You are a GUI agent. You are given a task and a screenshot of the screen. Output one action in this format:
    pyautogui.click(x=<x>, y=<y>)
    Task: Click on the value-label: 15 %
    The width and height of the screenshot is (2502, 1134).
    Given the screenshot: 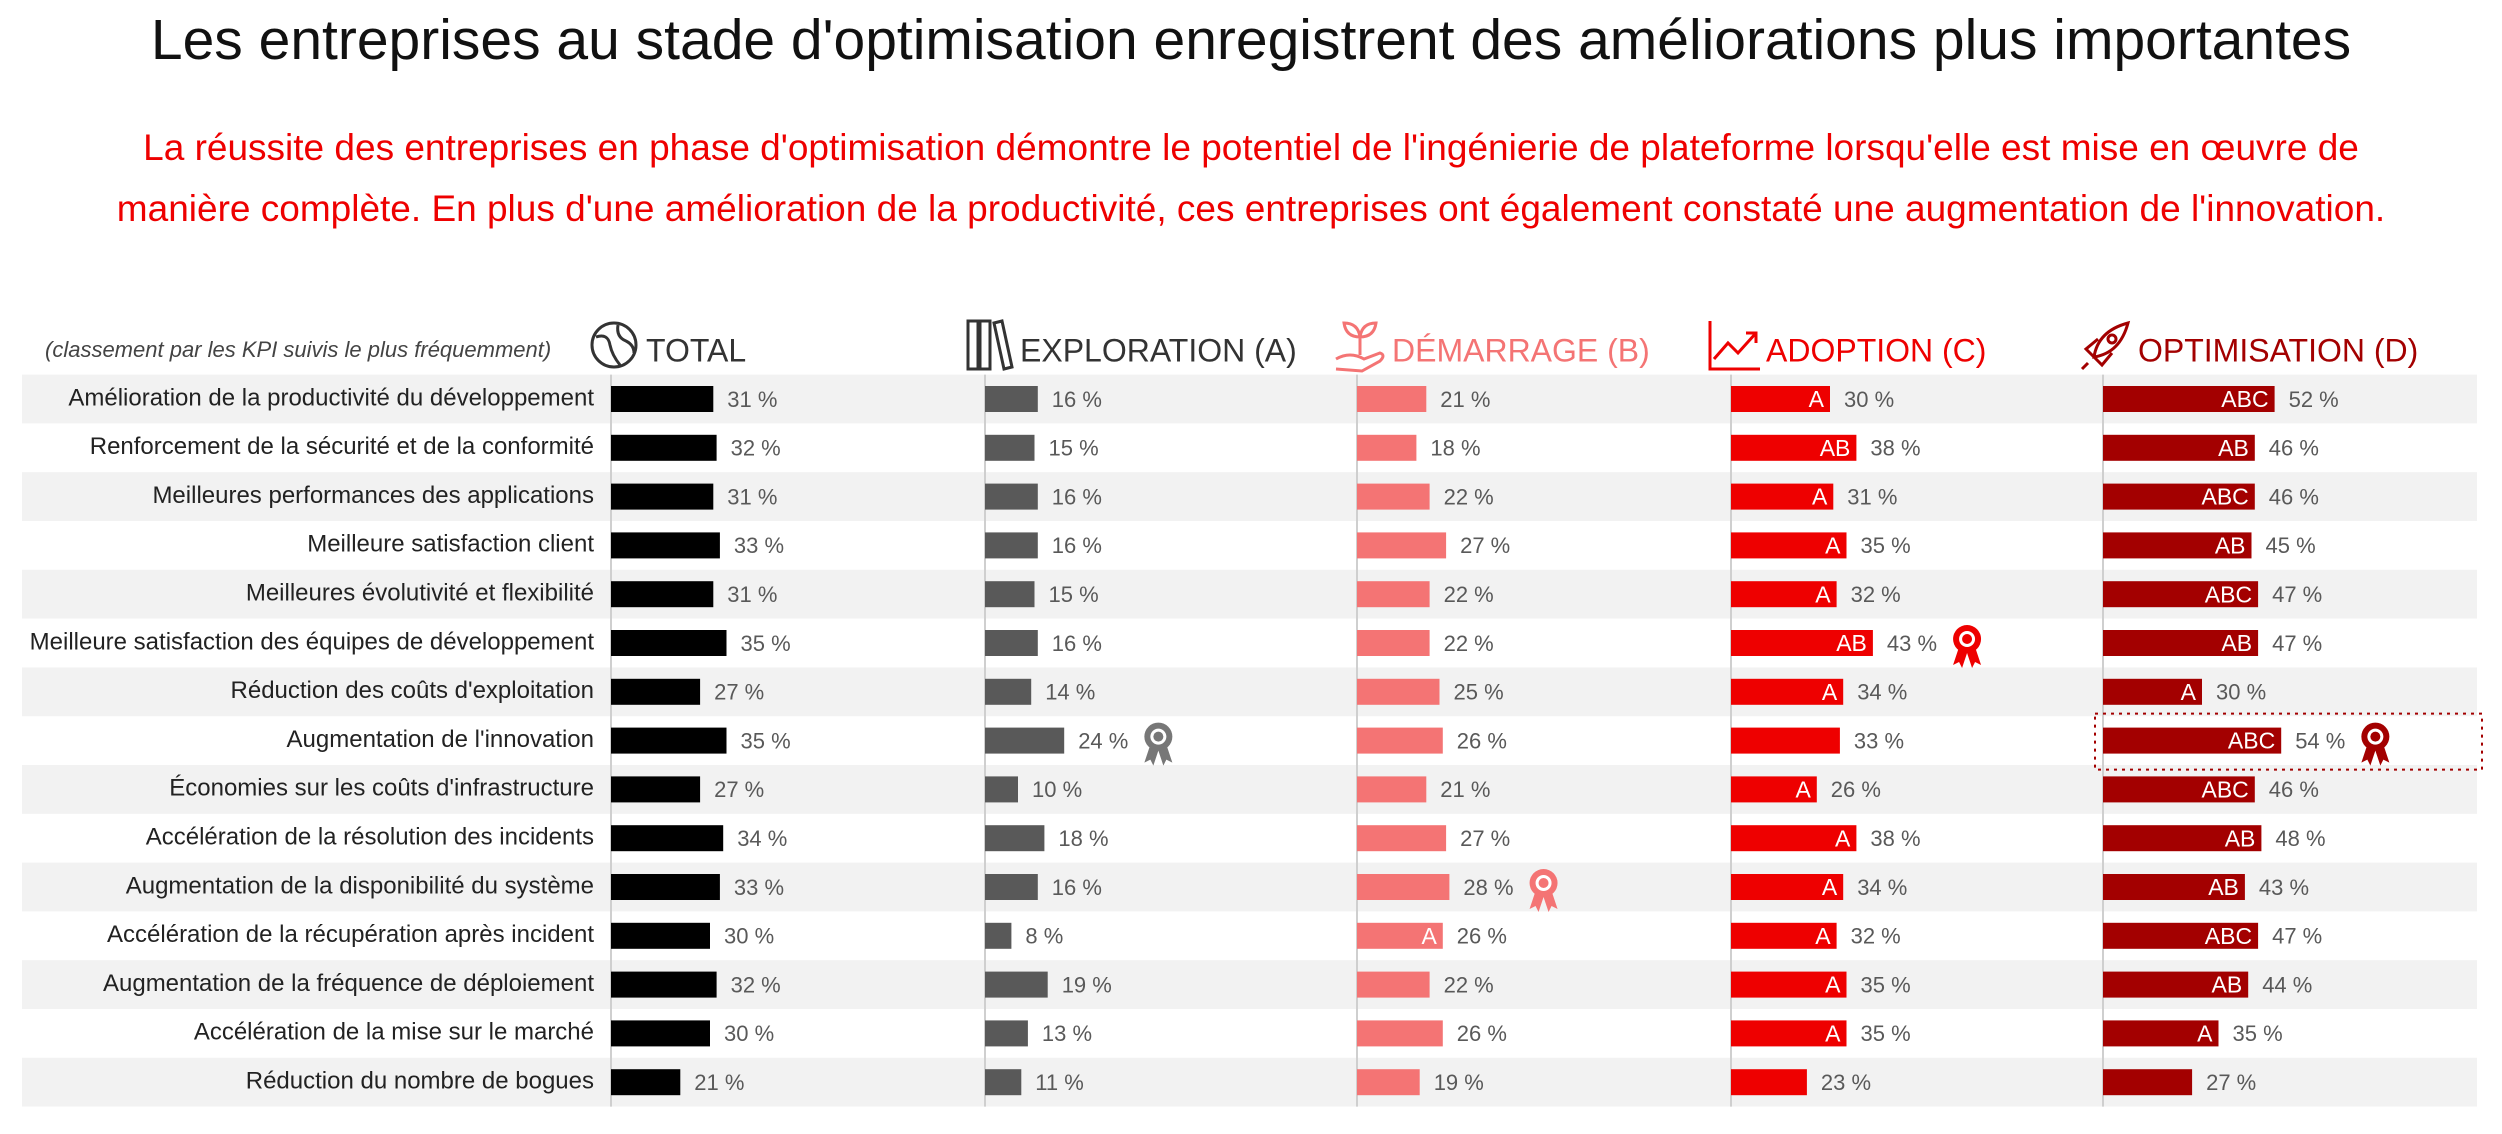 What is the action you would take?
    pyautogui.click(x=1074, y=448)
    